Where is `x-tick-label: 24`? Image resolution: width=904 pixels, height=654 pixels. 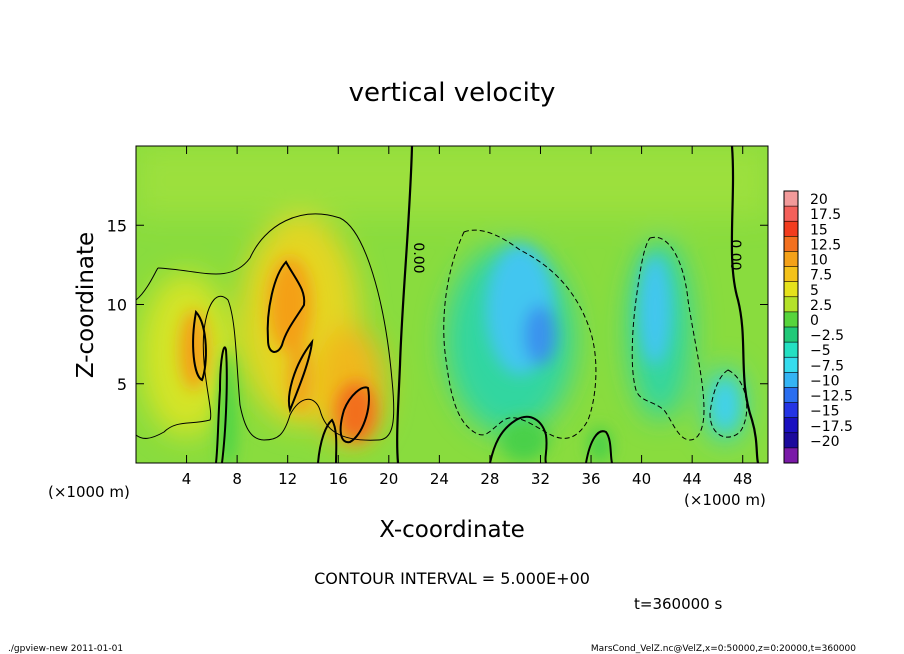 x-tick-label: 24 is located at coordinates (439, 479).